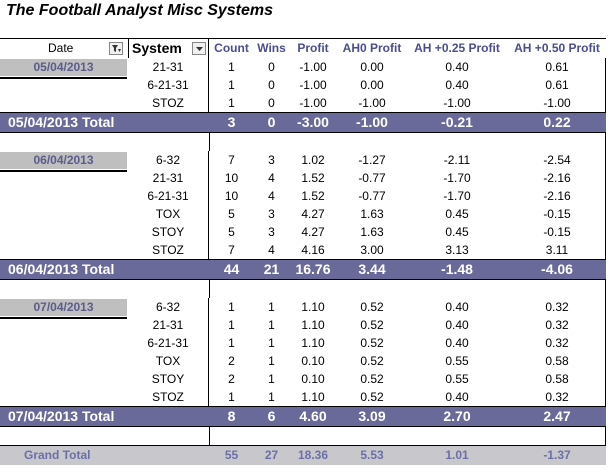  What do you see at coordinates (557, 269) in the screenshot?
I see `total-value: -4.06` at bounding box center [557, 269].